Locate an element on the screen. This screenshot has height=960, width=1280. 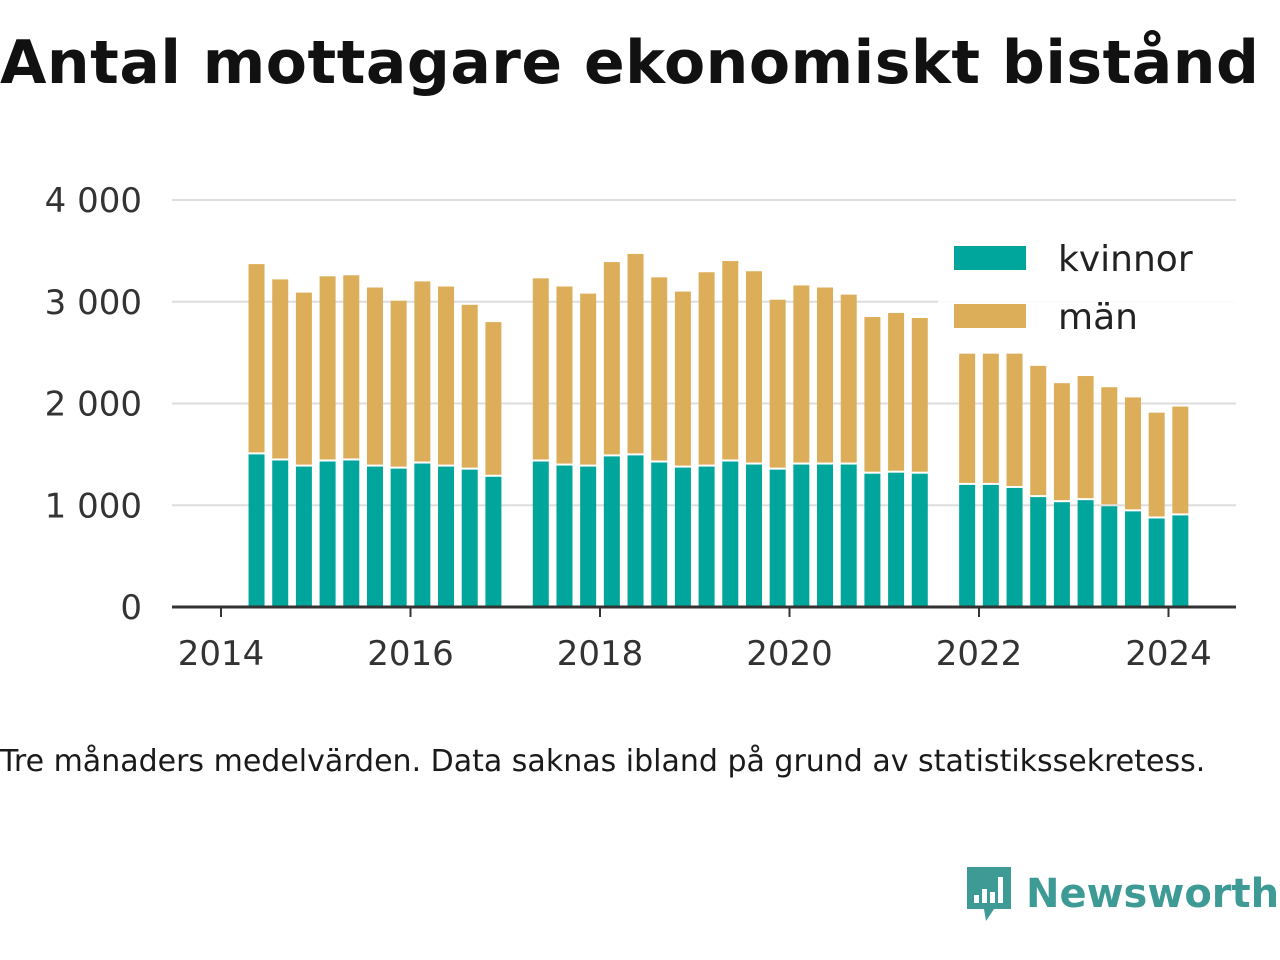
legend-background is located at coordinates (1088, 287).